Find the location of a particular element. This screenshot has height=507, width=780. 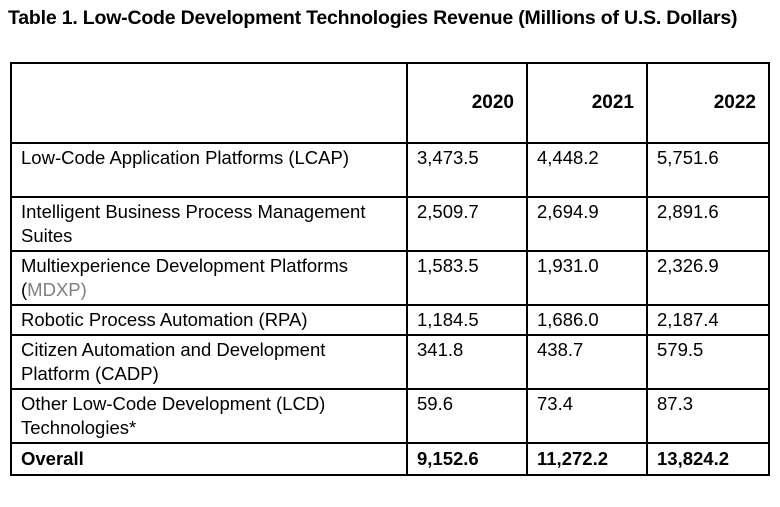

header-corner-cell is located at coordinates (209, 103).